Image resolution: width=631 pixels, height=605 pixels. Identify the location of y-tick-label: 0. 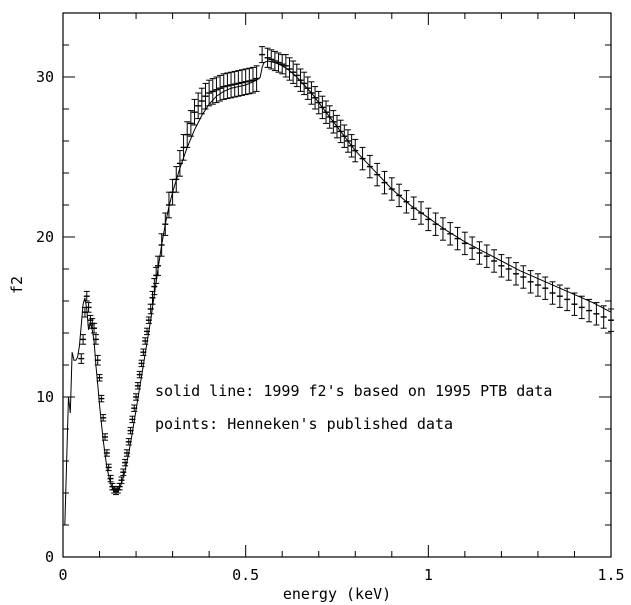
(49, 557).